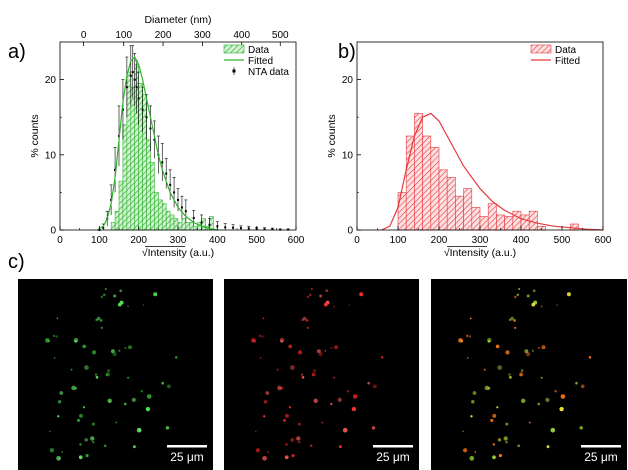  I want to click on ytick-label-a-1: 10, so click(51, 155).